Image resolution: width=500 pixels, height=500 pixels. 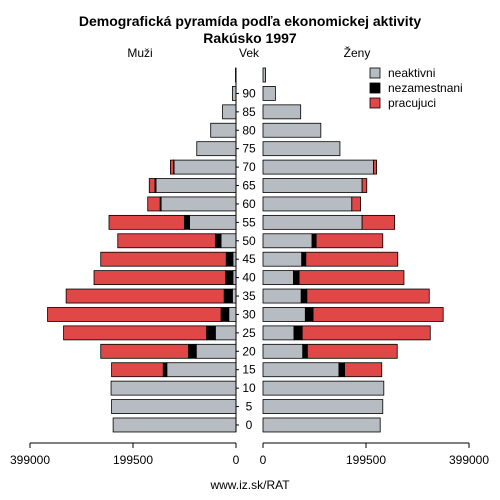 What do you see at coordinates (249, 425) in the screenshot?
I see `age-tick-label: 0` at bounding box center [249, 425].